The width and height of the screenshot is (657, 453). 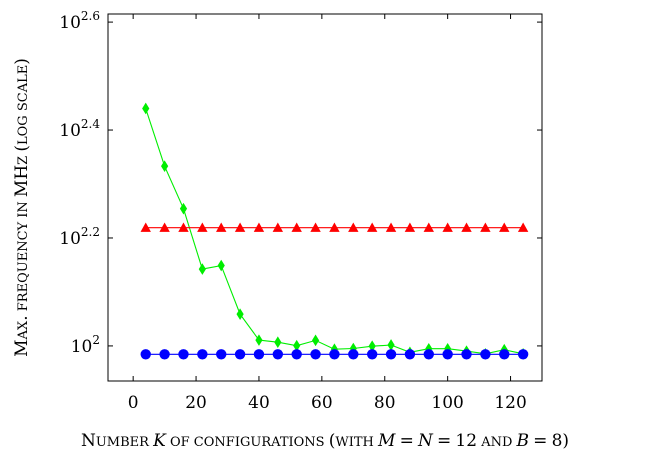 What do you see at coordinates (79, 21) in the screenshot?
I see `y-tick-label: 102.6` at bounding box center [79, 21].